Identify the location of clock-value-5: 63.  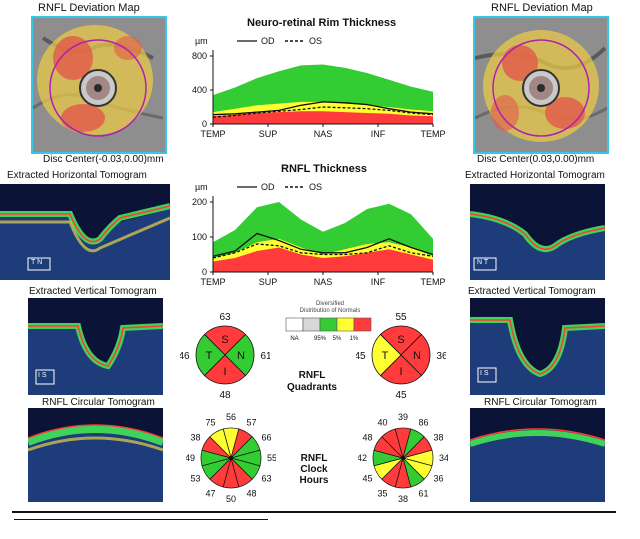
(266, 479).